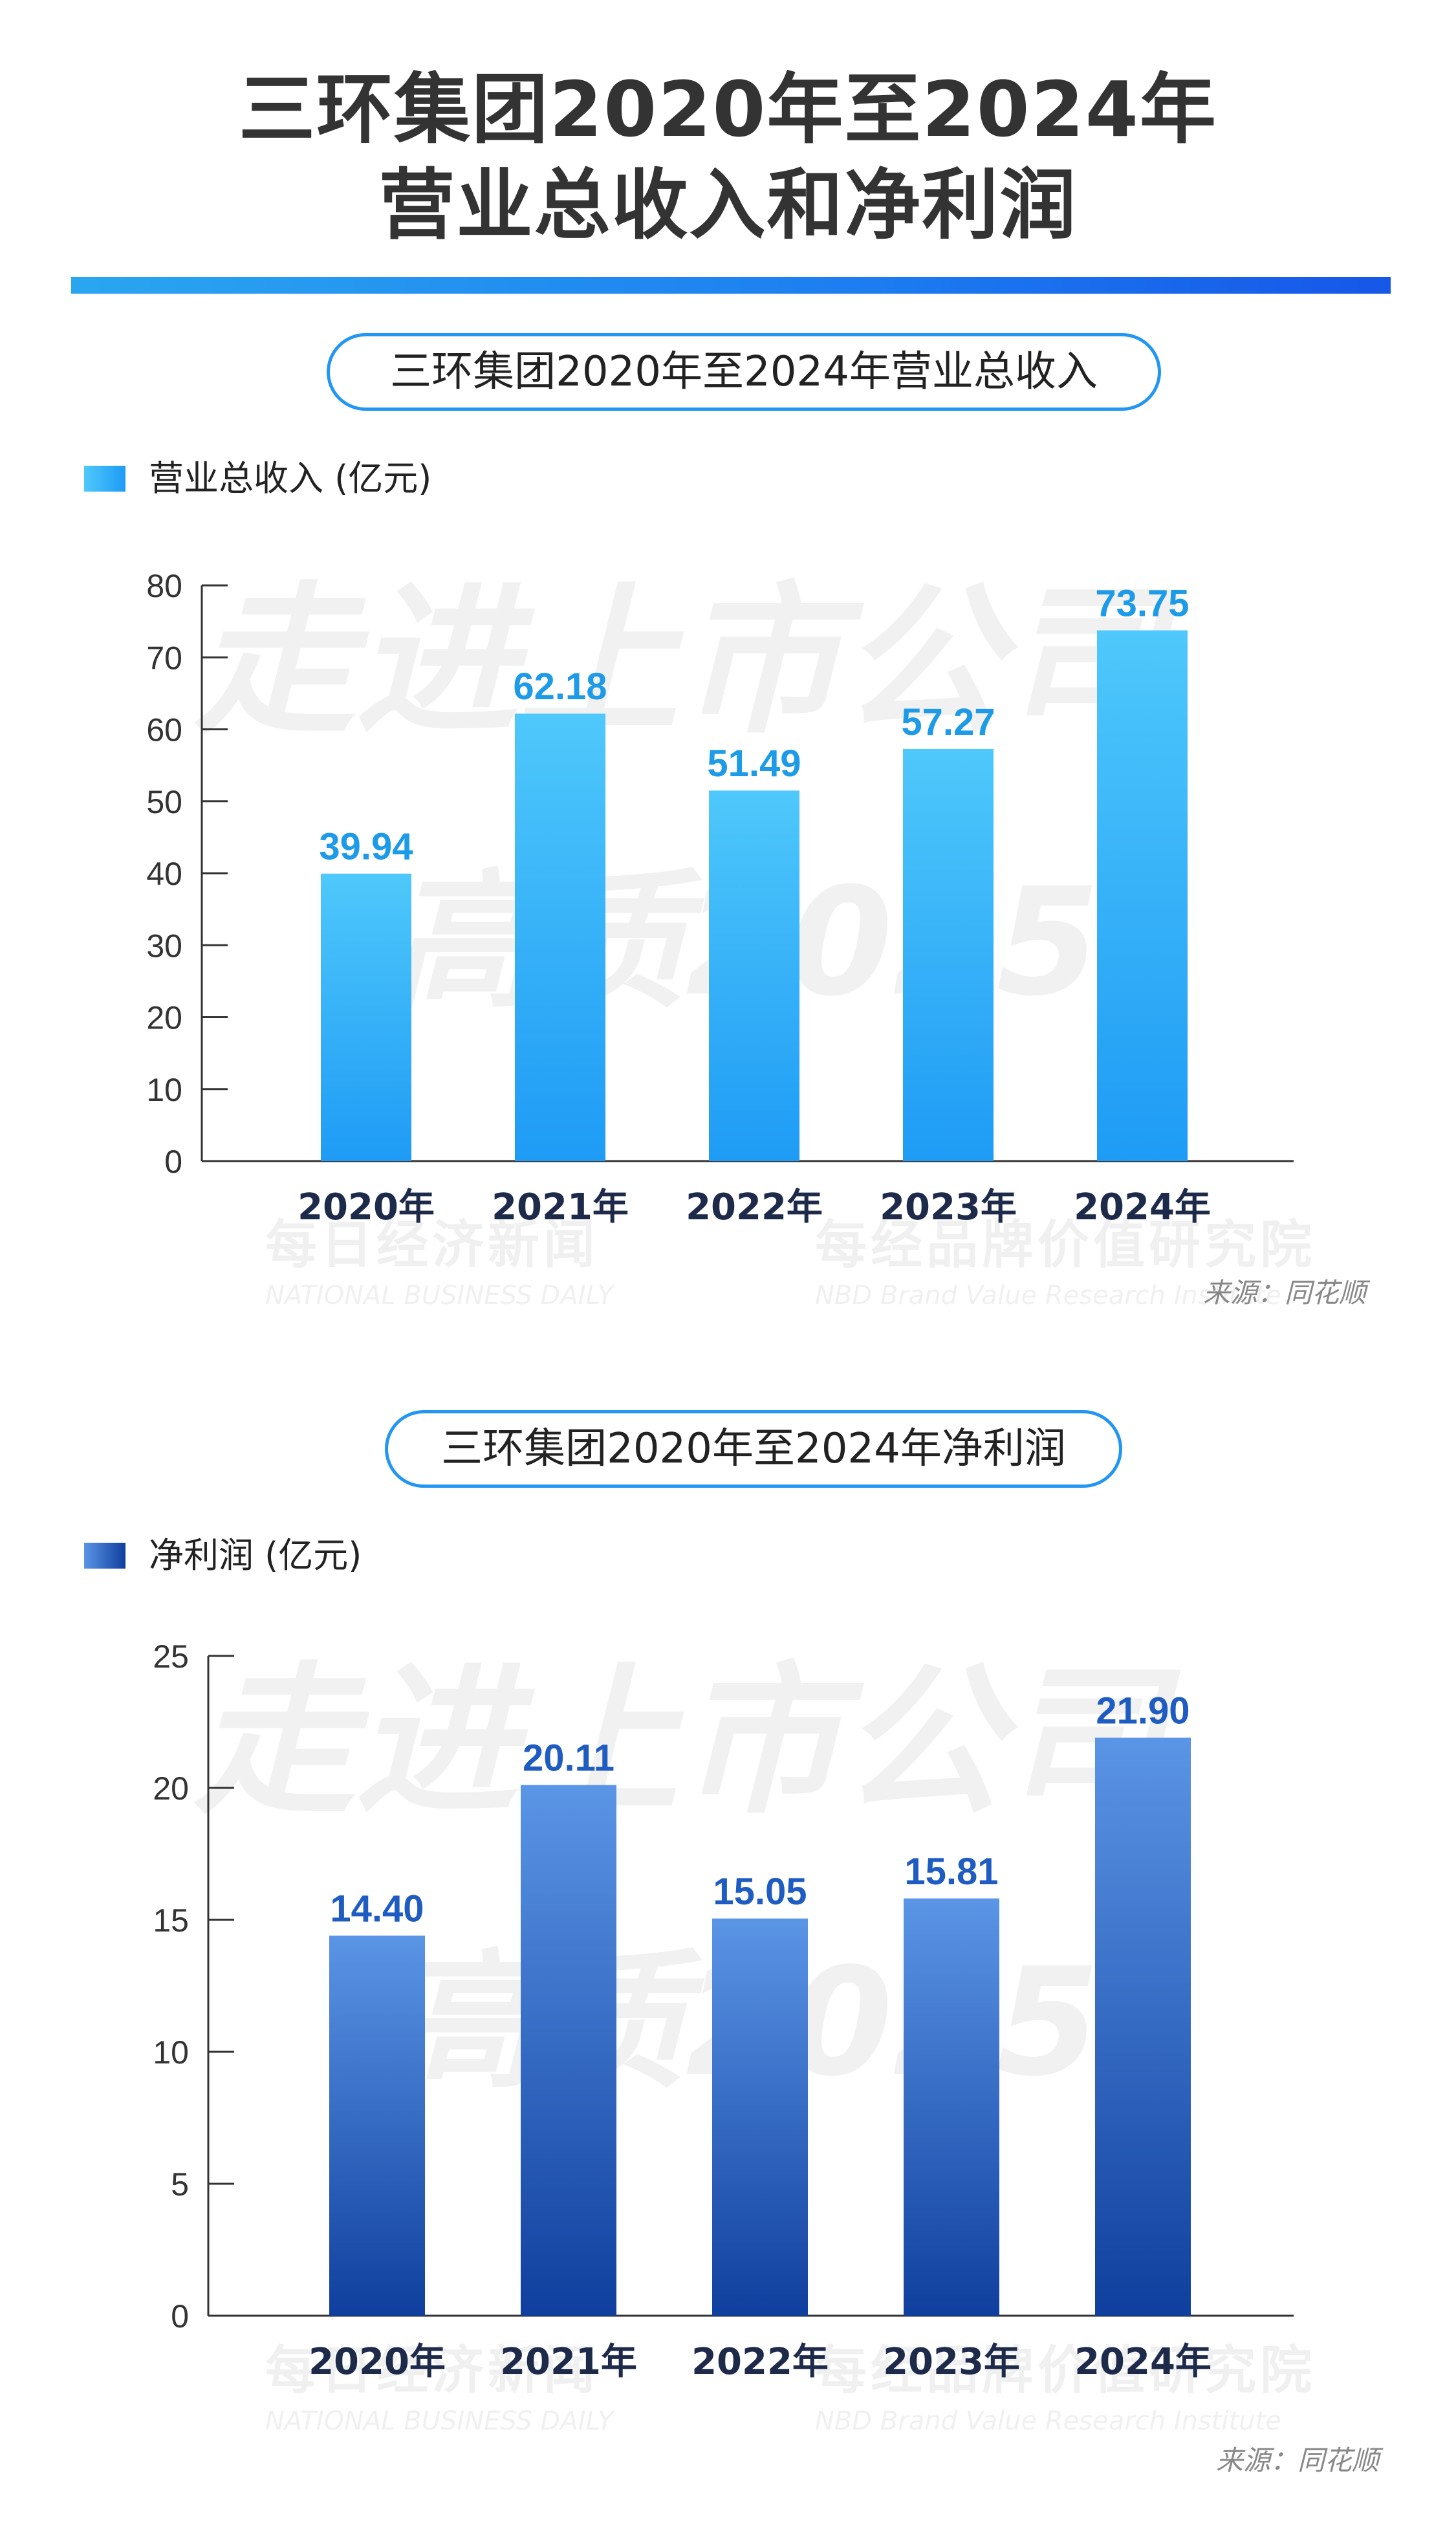 The width and height of the screenshot is (1456, 2524). I want to click on legend-label-profit: 净利润 (亿元), so click(256, 1555).